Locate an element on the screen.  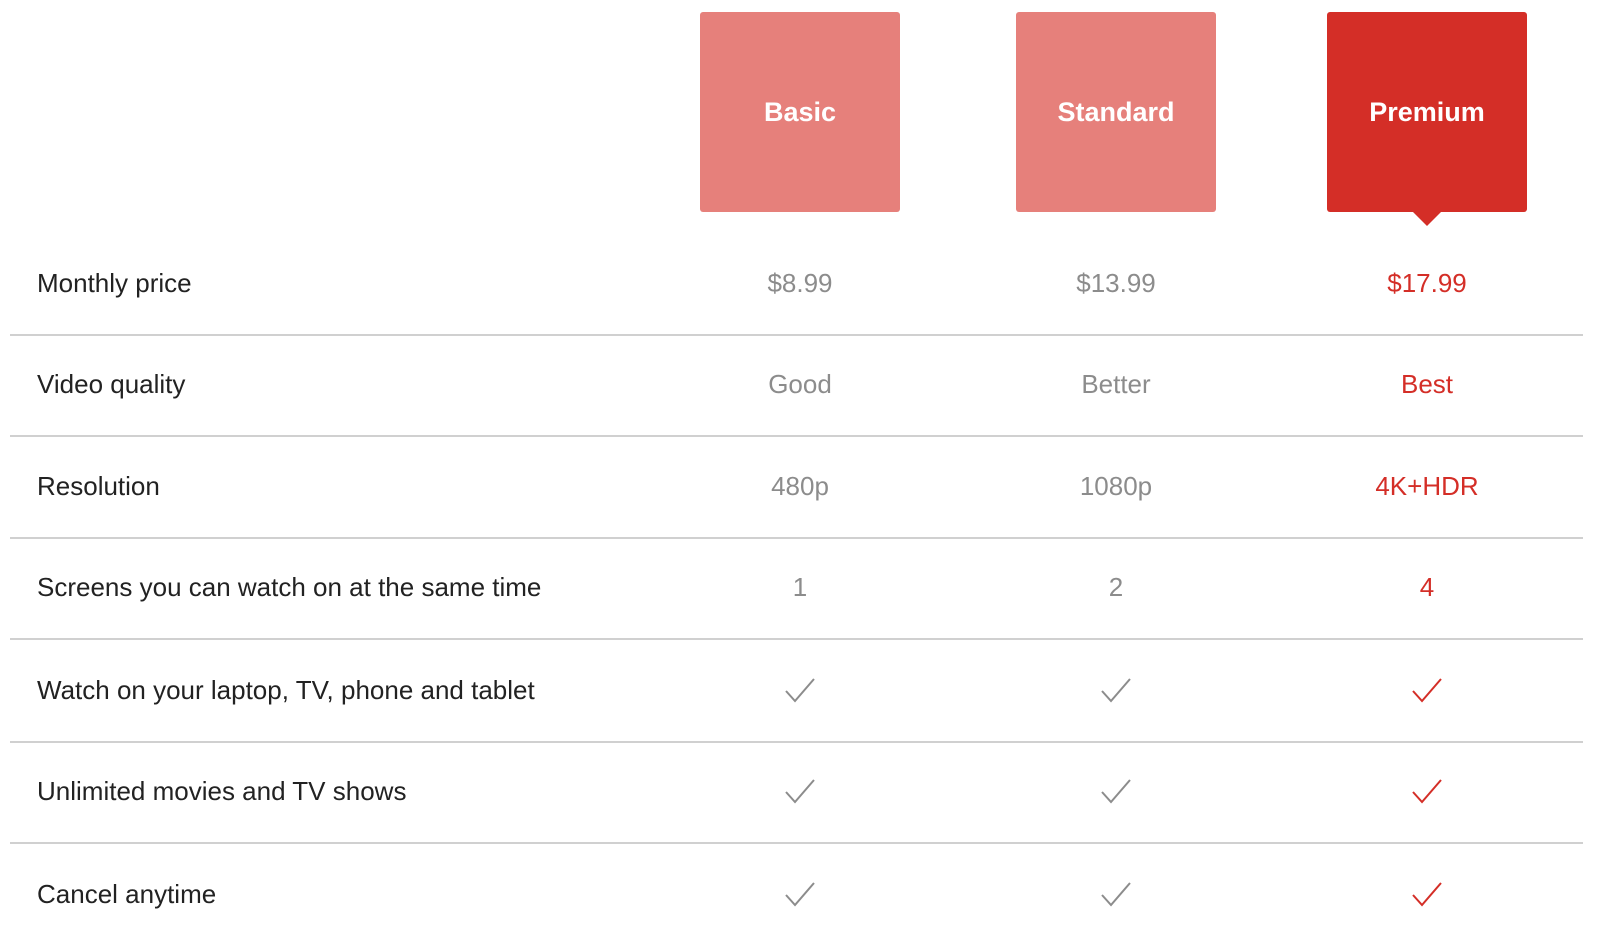
plan-standard-button: Standard is located at coordinates (1116, 112).